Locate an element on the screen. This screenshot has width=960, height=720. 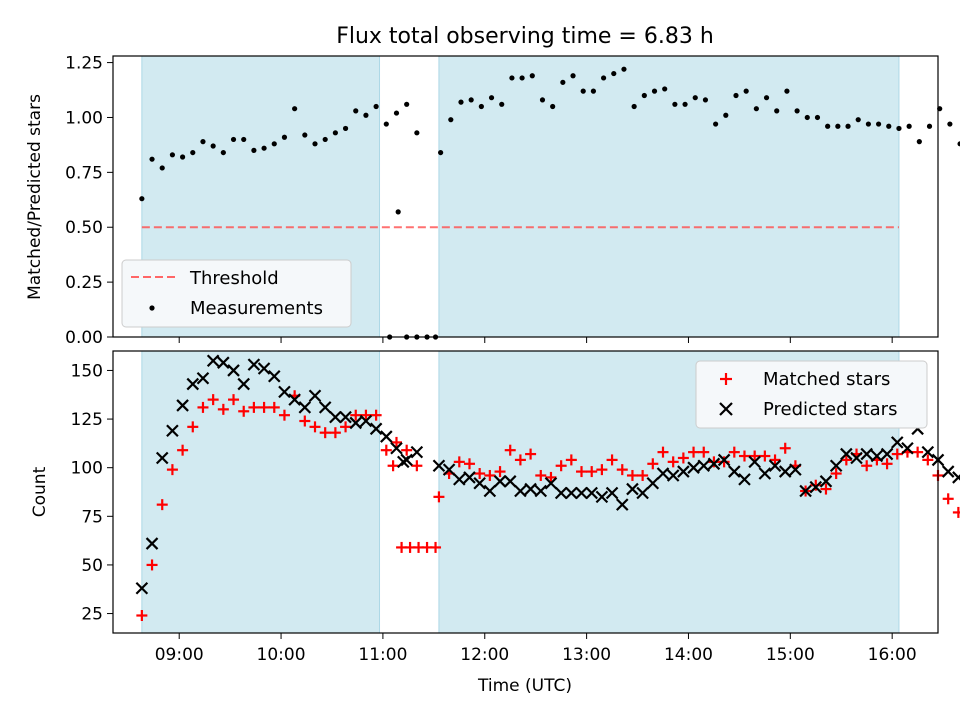
x-tick-label-4: 13:00 is located at coordinates (586, 655).